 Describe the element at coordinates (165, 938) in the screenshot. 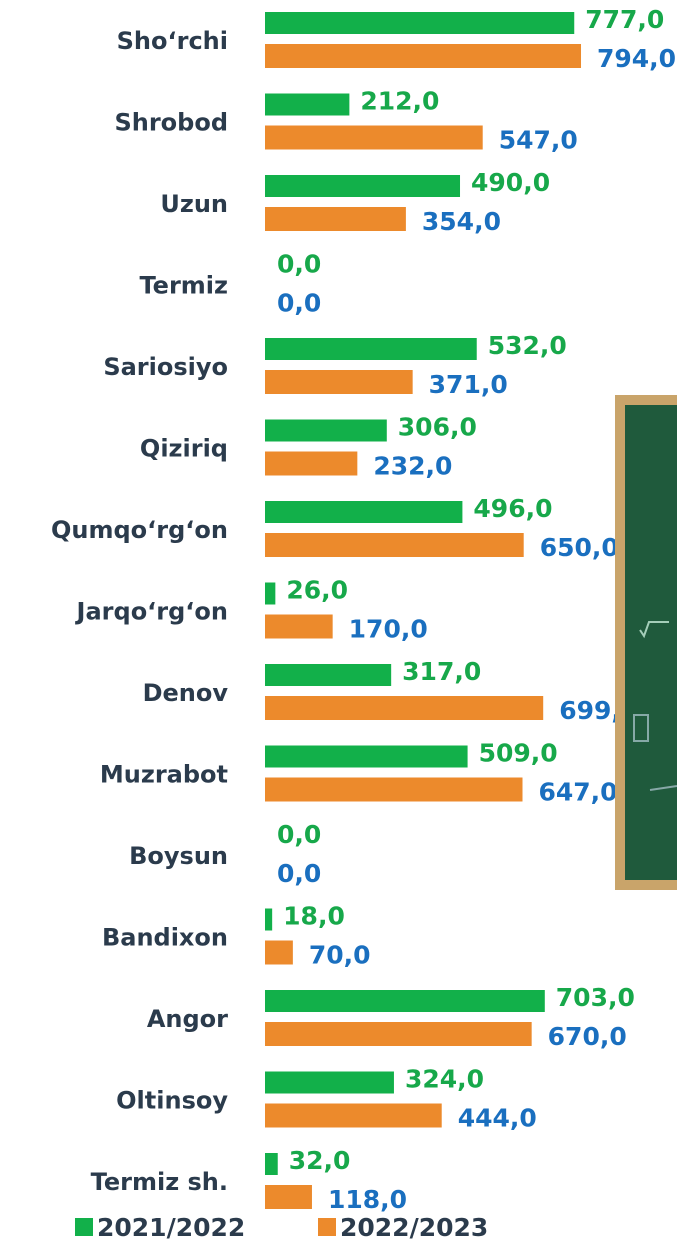

I see `category-label: Bandixon` at that location.